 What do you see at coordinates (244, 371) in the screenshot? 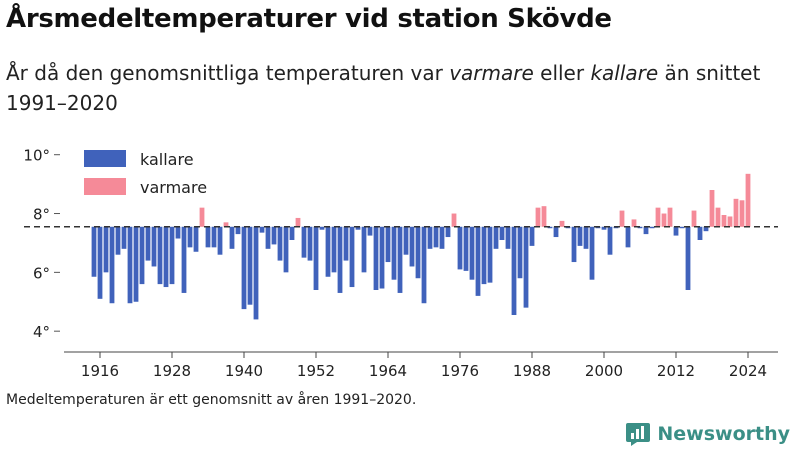
I see `x-axis-tick-label: 1940` at bounding box center [244, 371].